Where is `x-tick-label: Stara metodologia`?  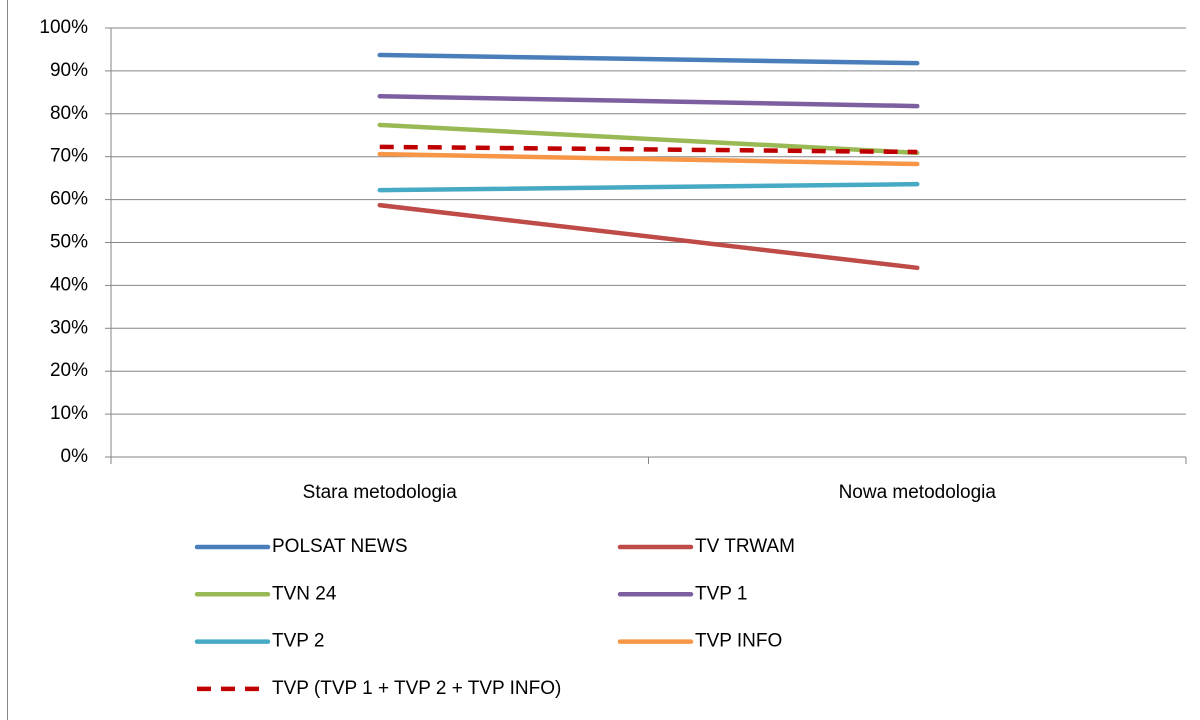
x-tick-label: Stara metodologia is located at coordinates (380, 492).